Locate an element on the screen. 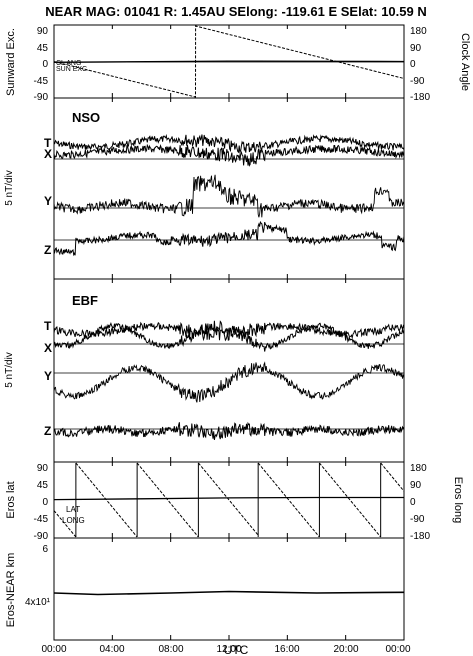  orient-left-tick: 0 is located at coordinates (45, 64).